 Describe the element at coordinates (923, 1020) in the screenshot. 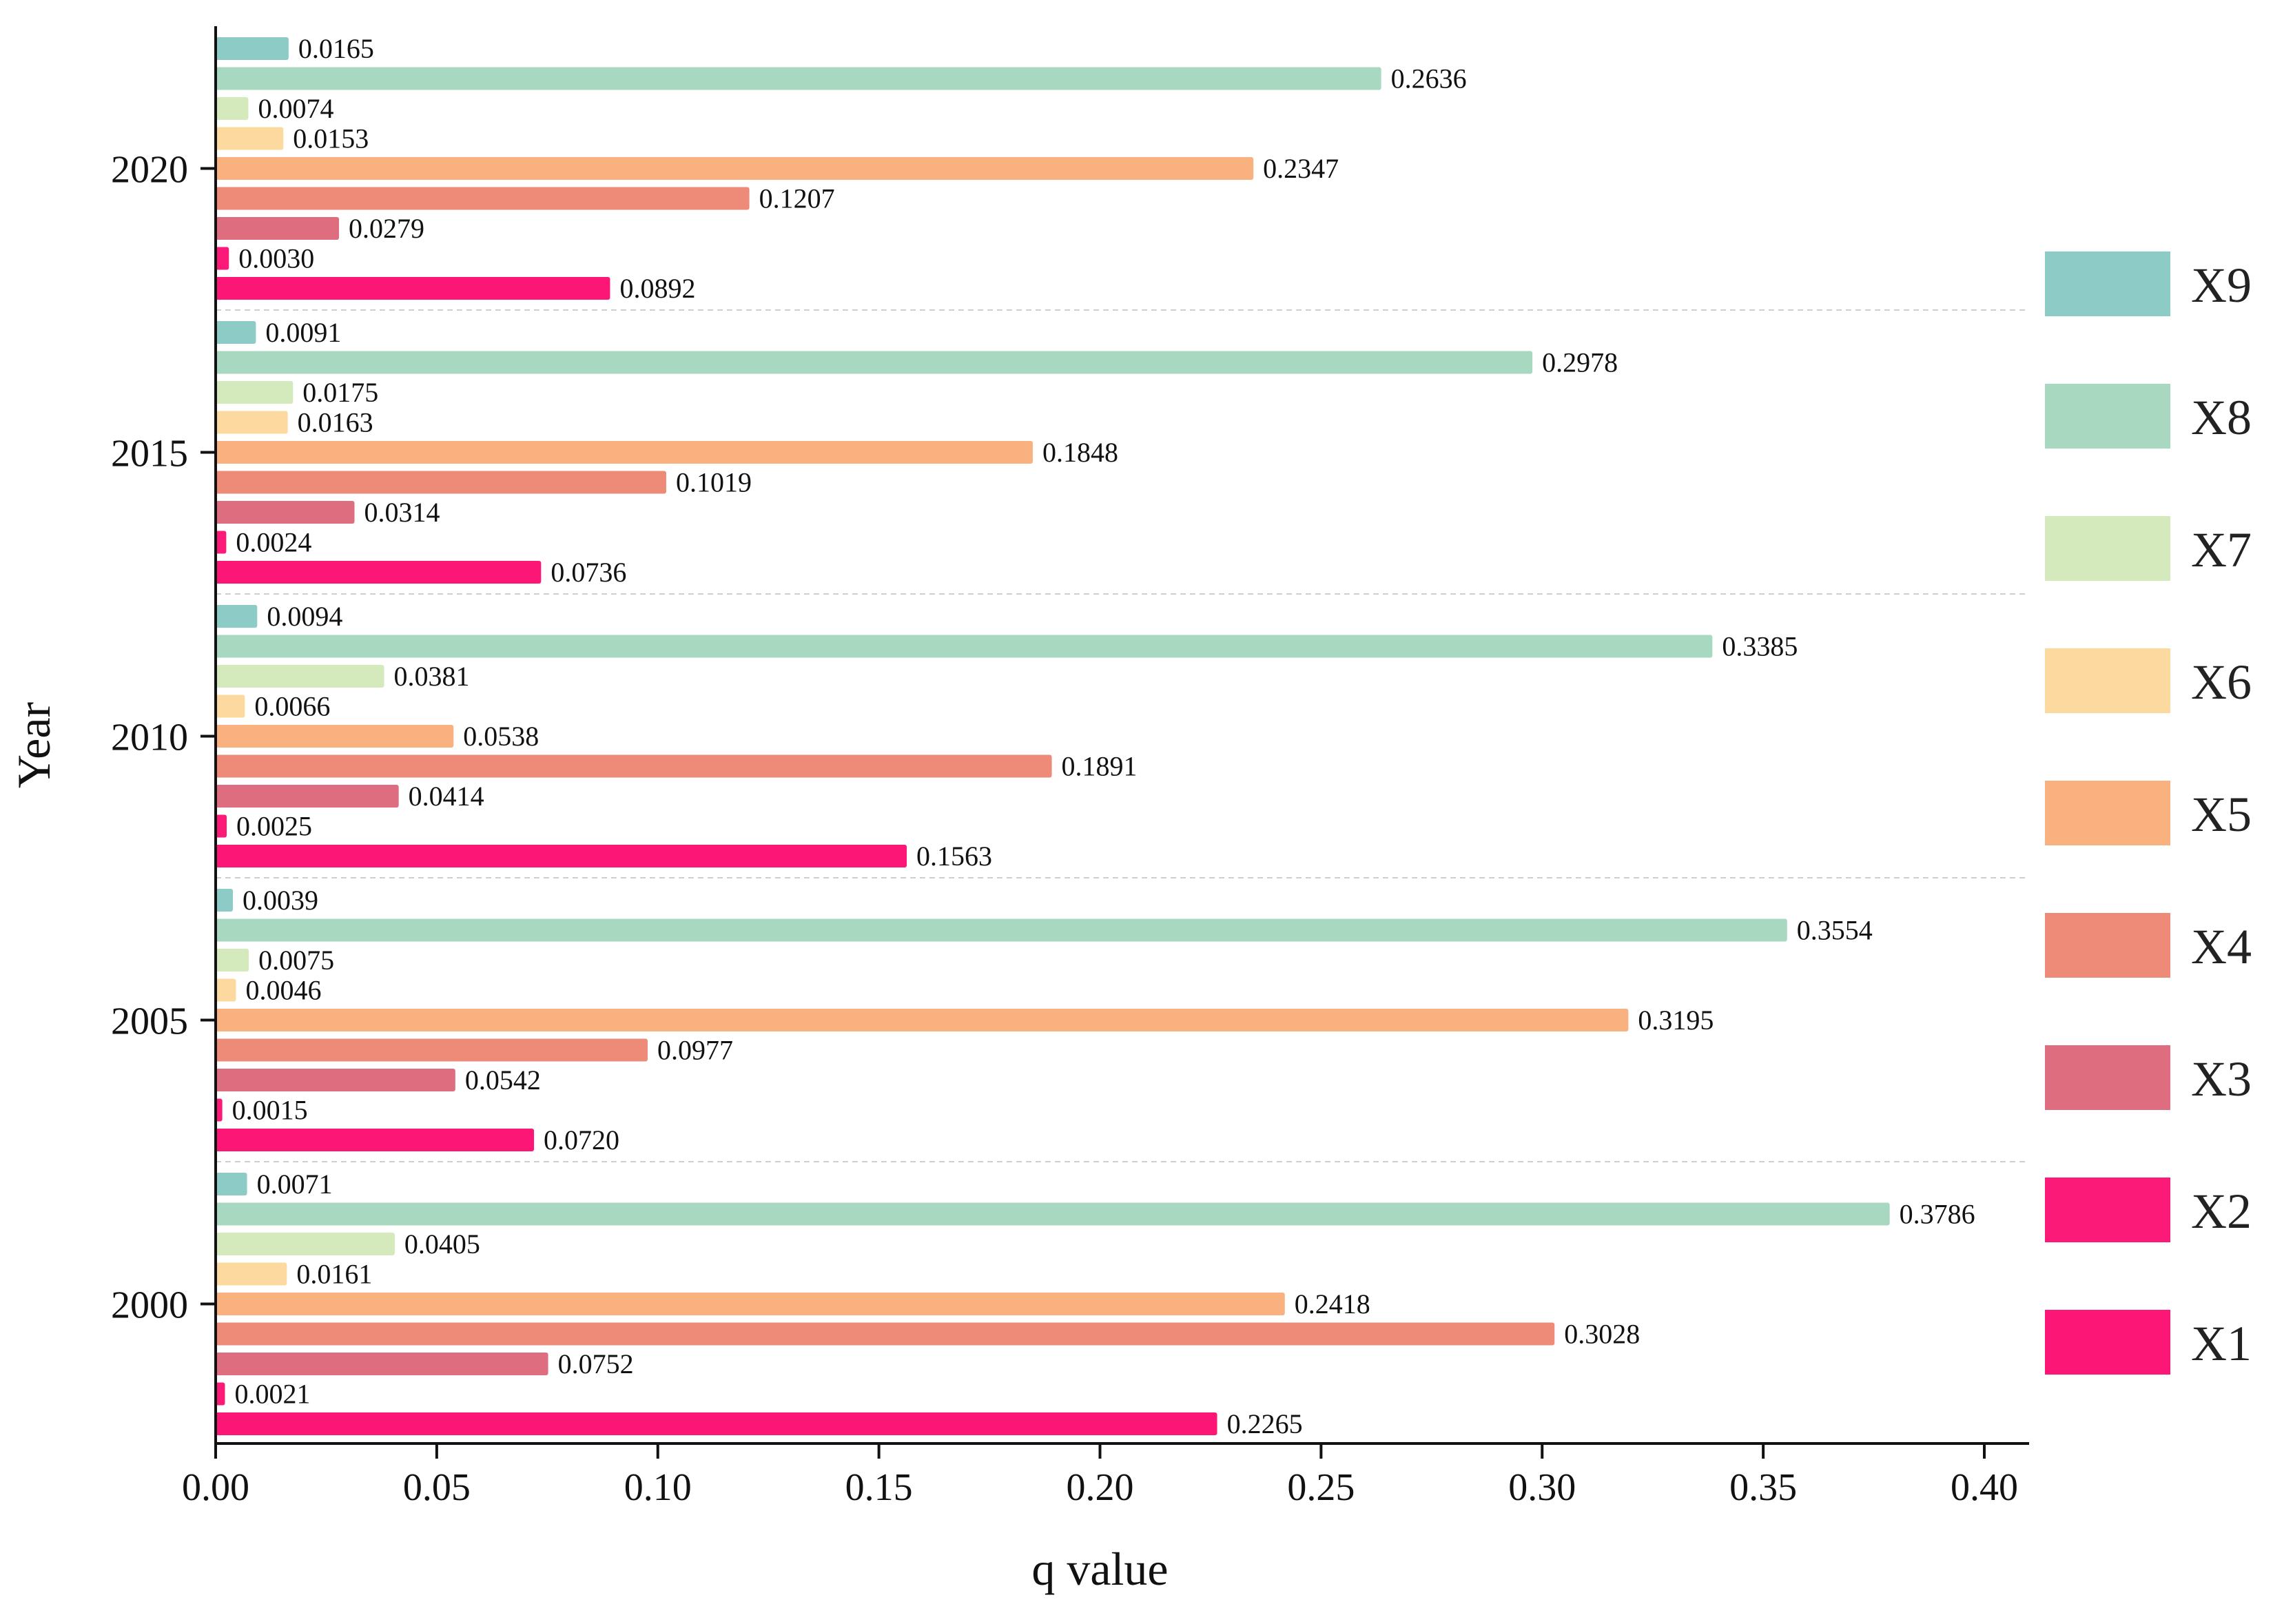

I see `bar-x5-2005` at that location.